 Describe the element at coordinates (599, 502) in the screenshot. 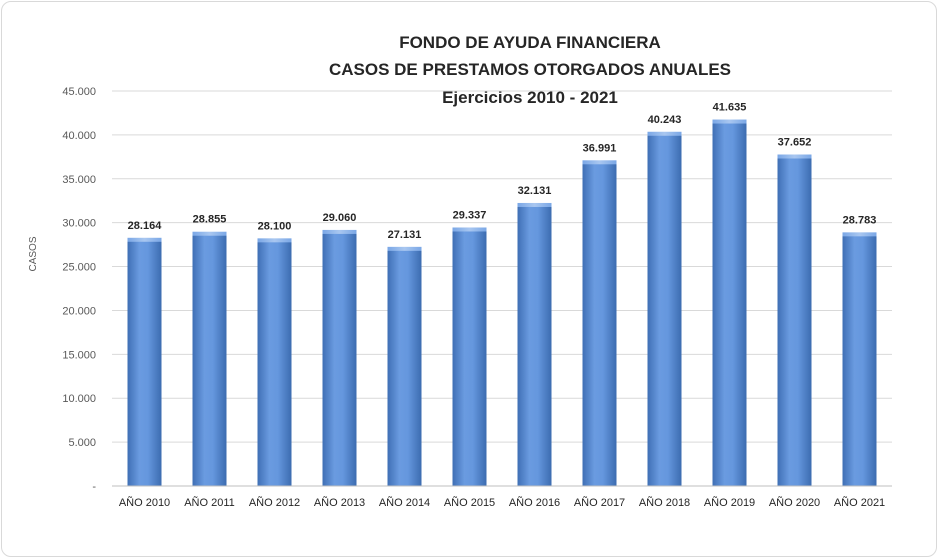

I see `x-category-label: AÑO 2017` at that location.